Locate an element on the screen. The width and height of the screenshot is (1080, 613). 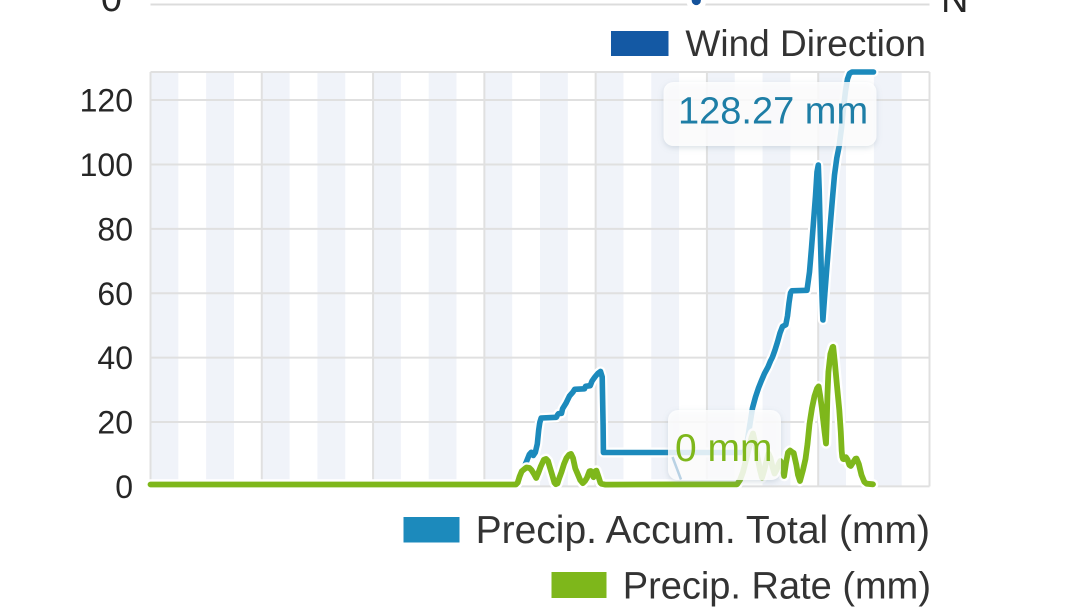
svg-text: 100 is located at coordinates (106, 165).